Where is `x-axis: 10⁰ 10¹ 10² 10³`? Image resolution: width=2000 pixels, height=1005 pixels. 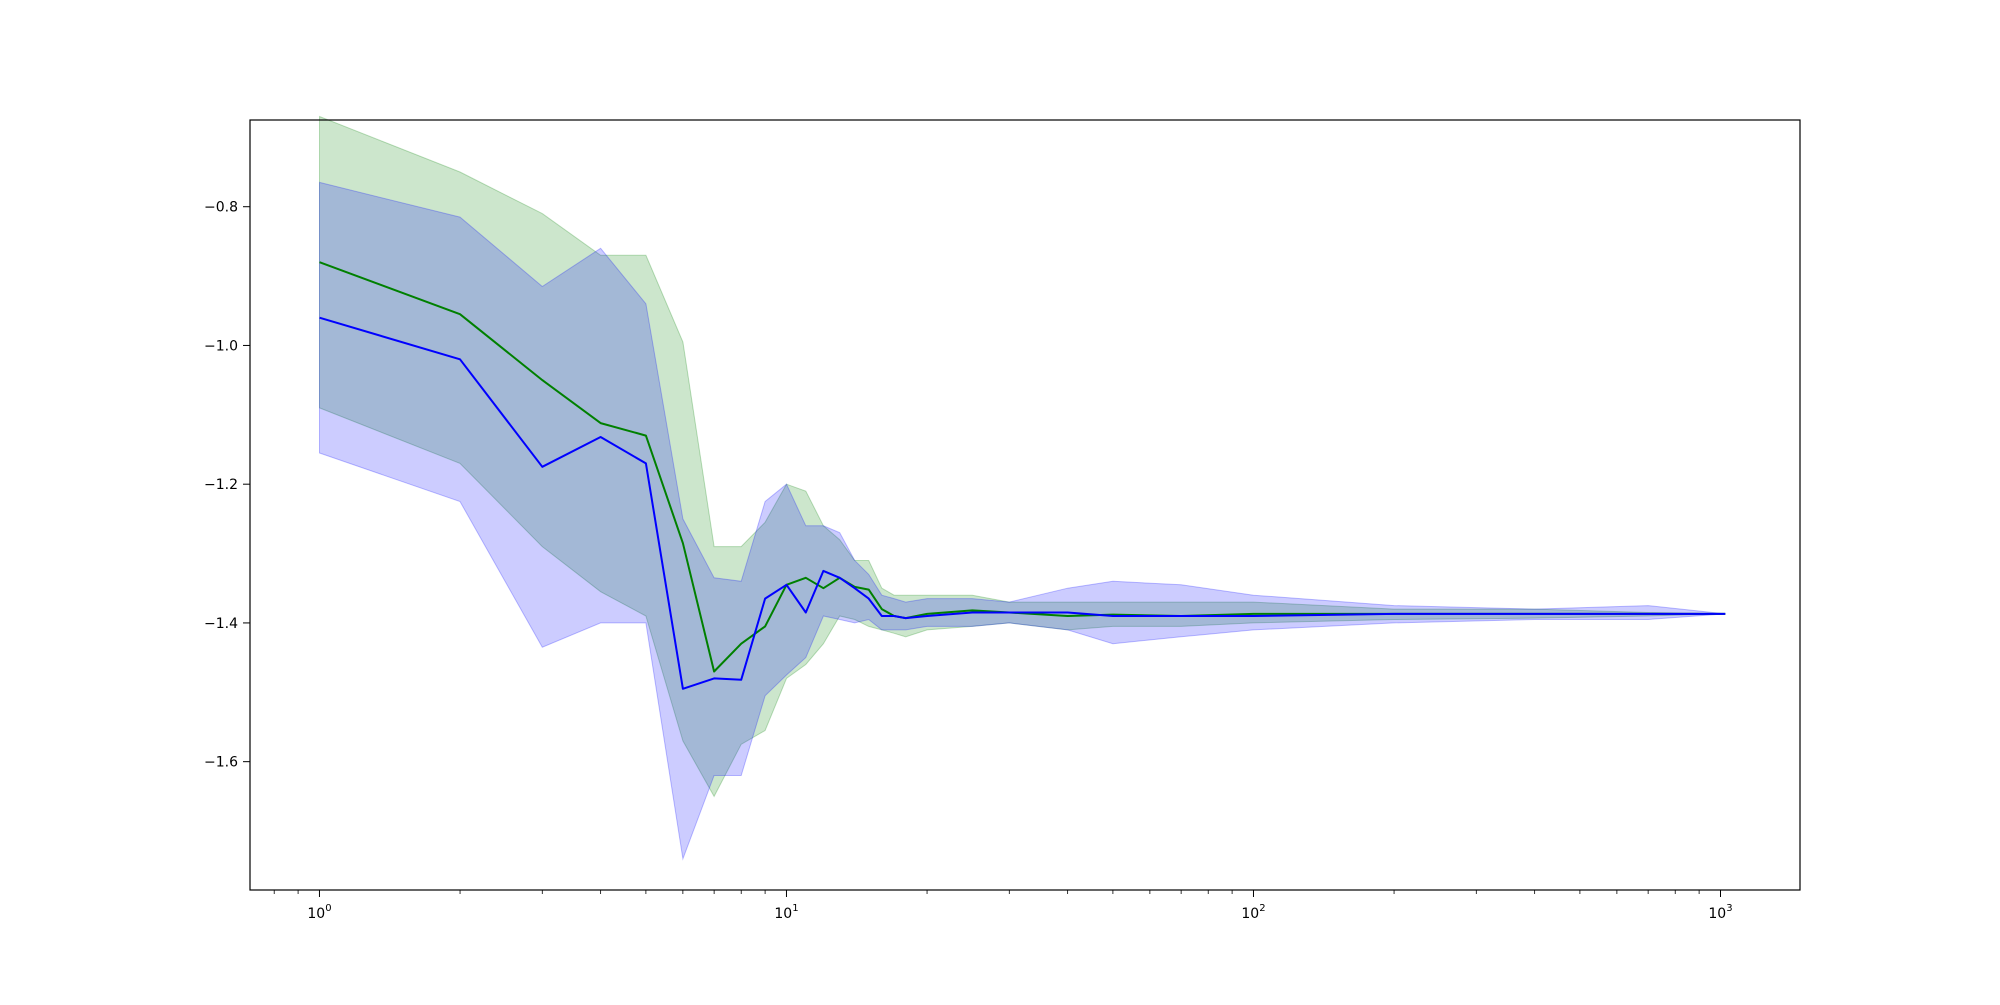
x-axis: 10⁰ 10¹ 10² 10³ is located at coordinates (1003, 906).